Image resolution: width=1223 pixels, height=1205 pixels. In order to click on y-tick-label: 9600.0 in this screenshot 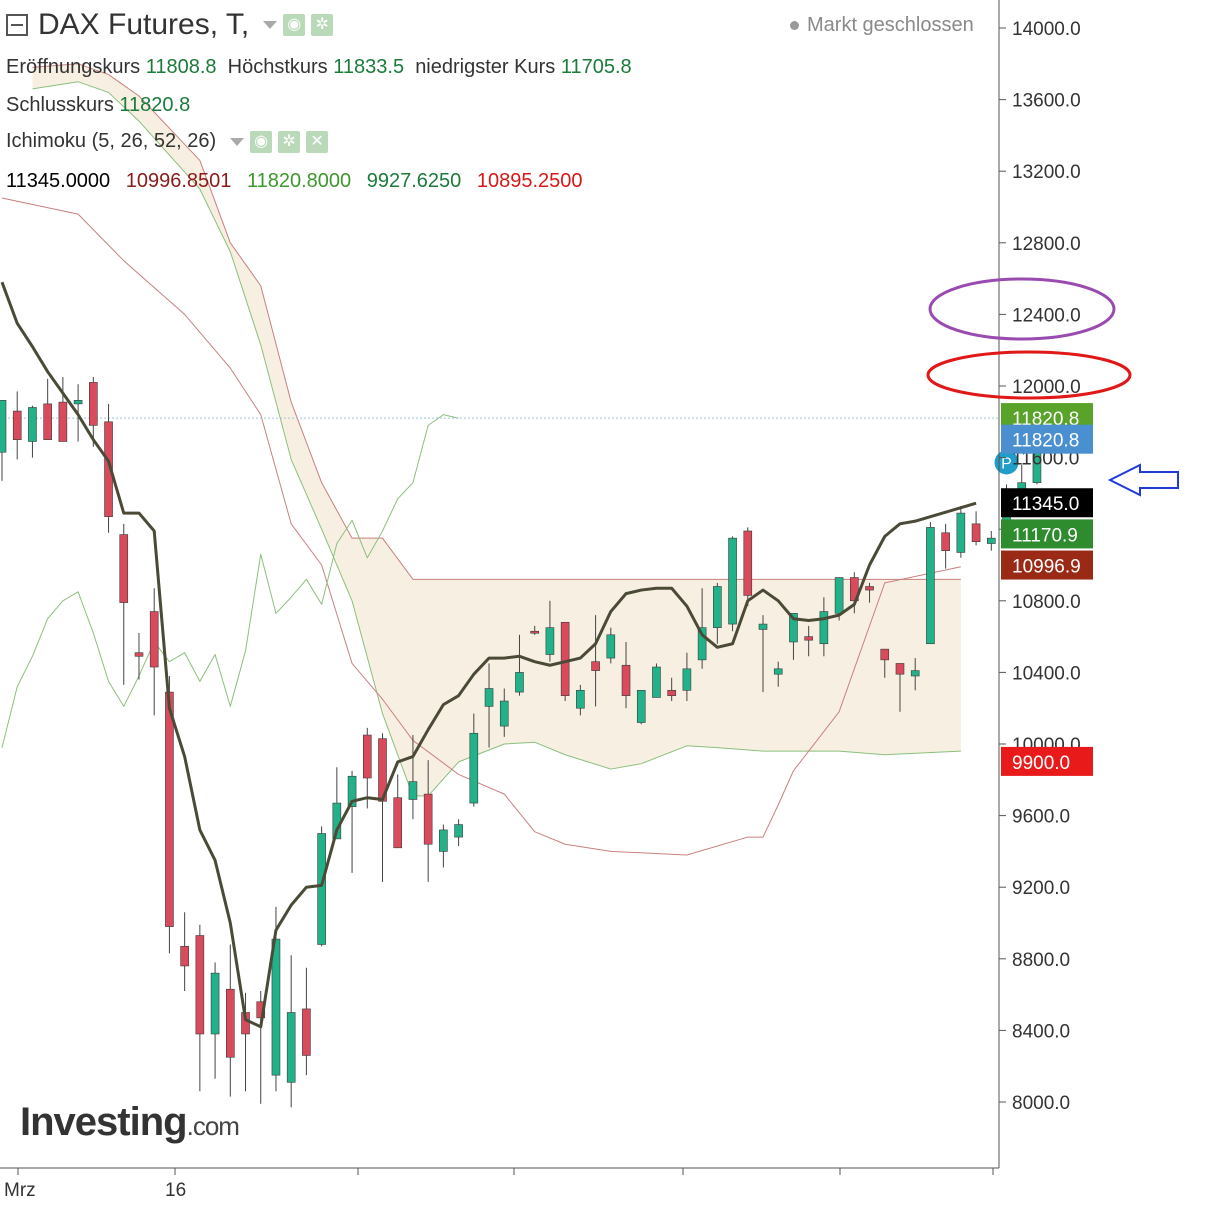, I will do `click(1041, 817)`.